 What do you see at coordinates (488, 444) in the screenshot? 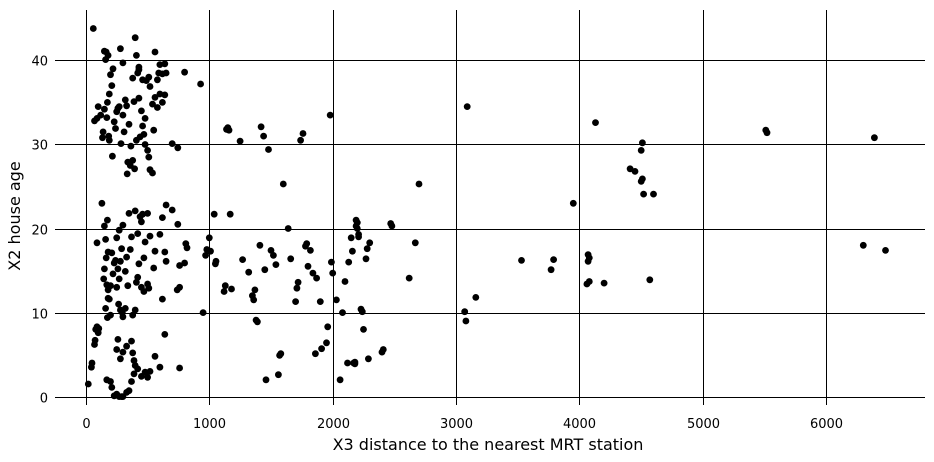
I see `x-axis-label: X3 distance to the nearest MRT station` at bounding box center [488, 444].